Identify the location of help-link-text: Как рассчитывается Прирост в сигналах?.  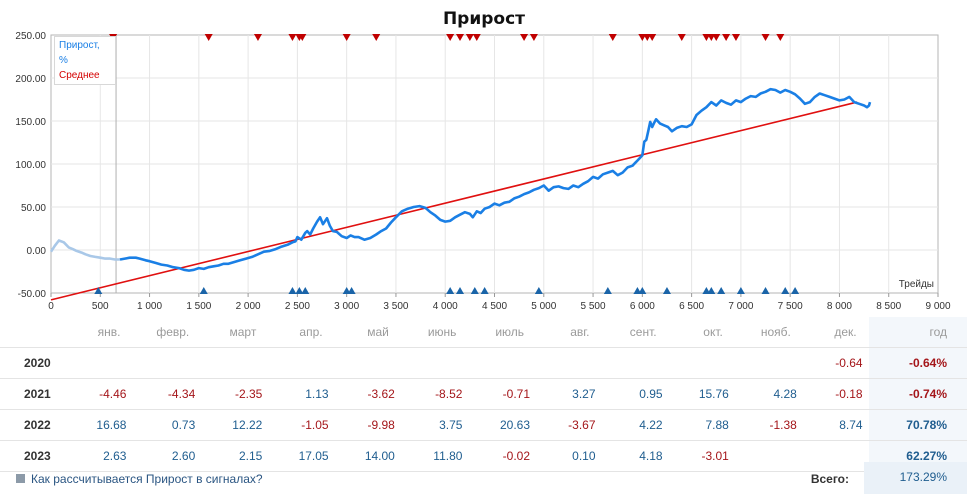
(147, 479).